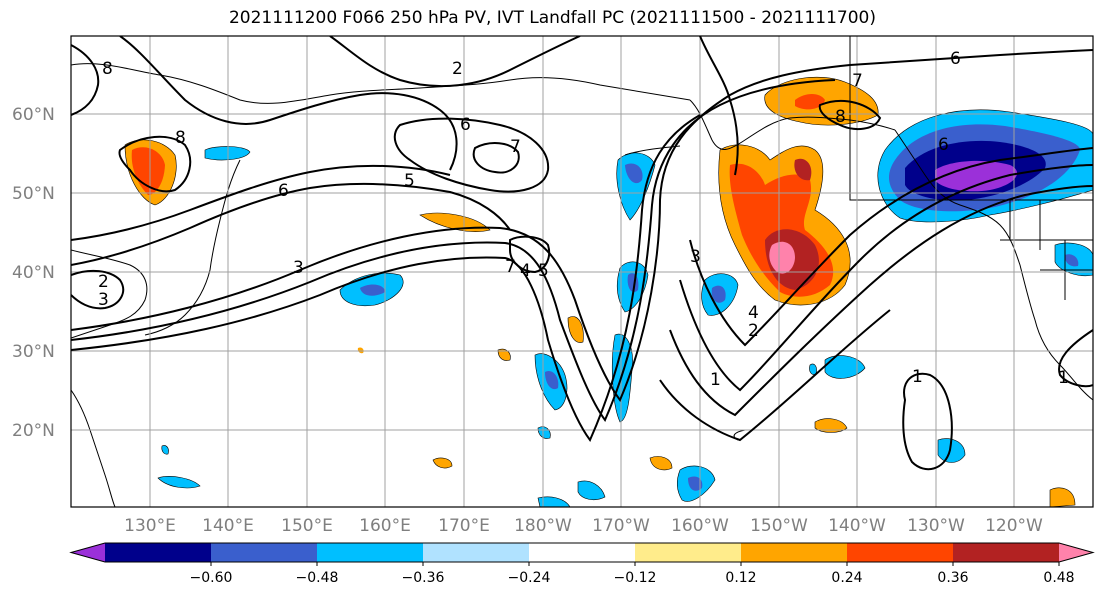  I want to click on lon-label: 180°W, so click(543, 526).